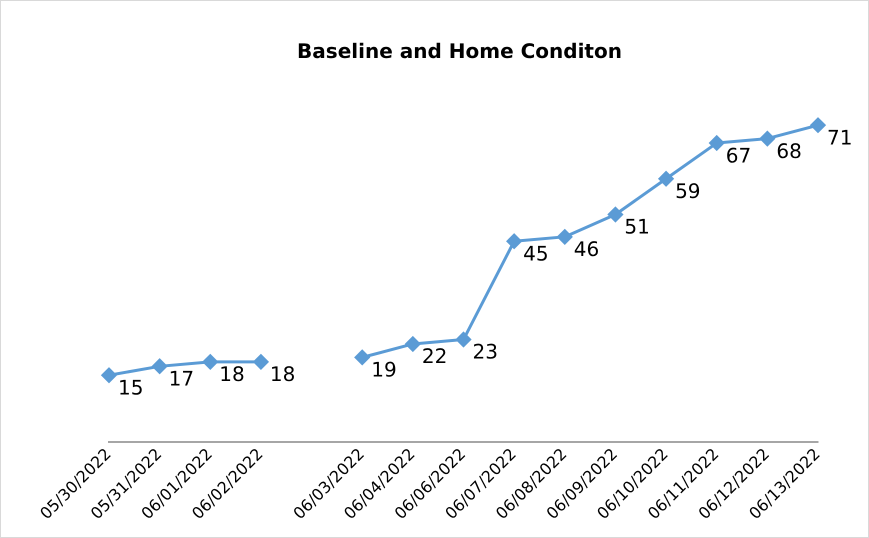 The image size is (869, 538). I want to click on data-label: 51, so click(637, 226).